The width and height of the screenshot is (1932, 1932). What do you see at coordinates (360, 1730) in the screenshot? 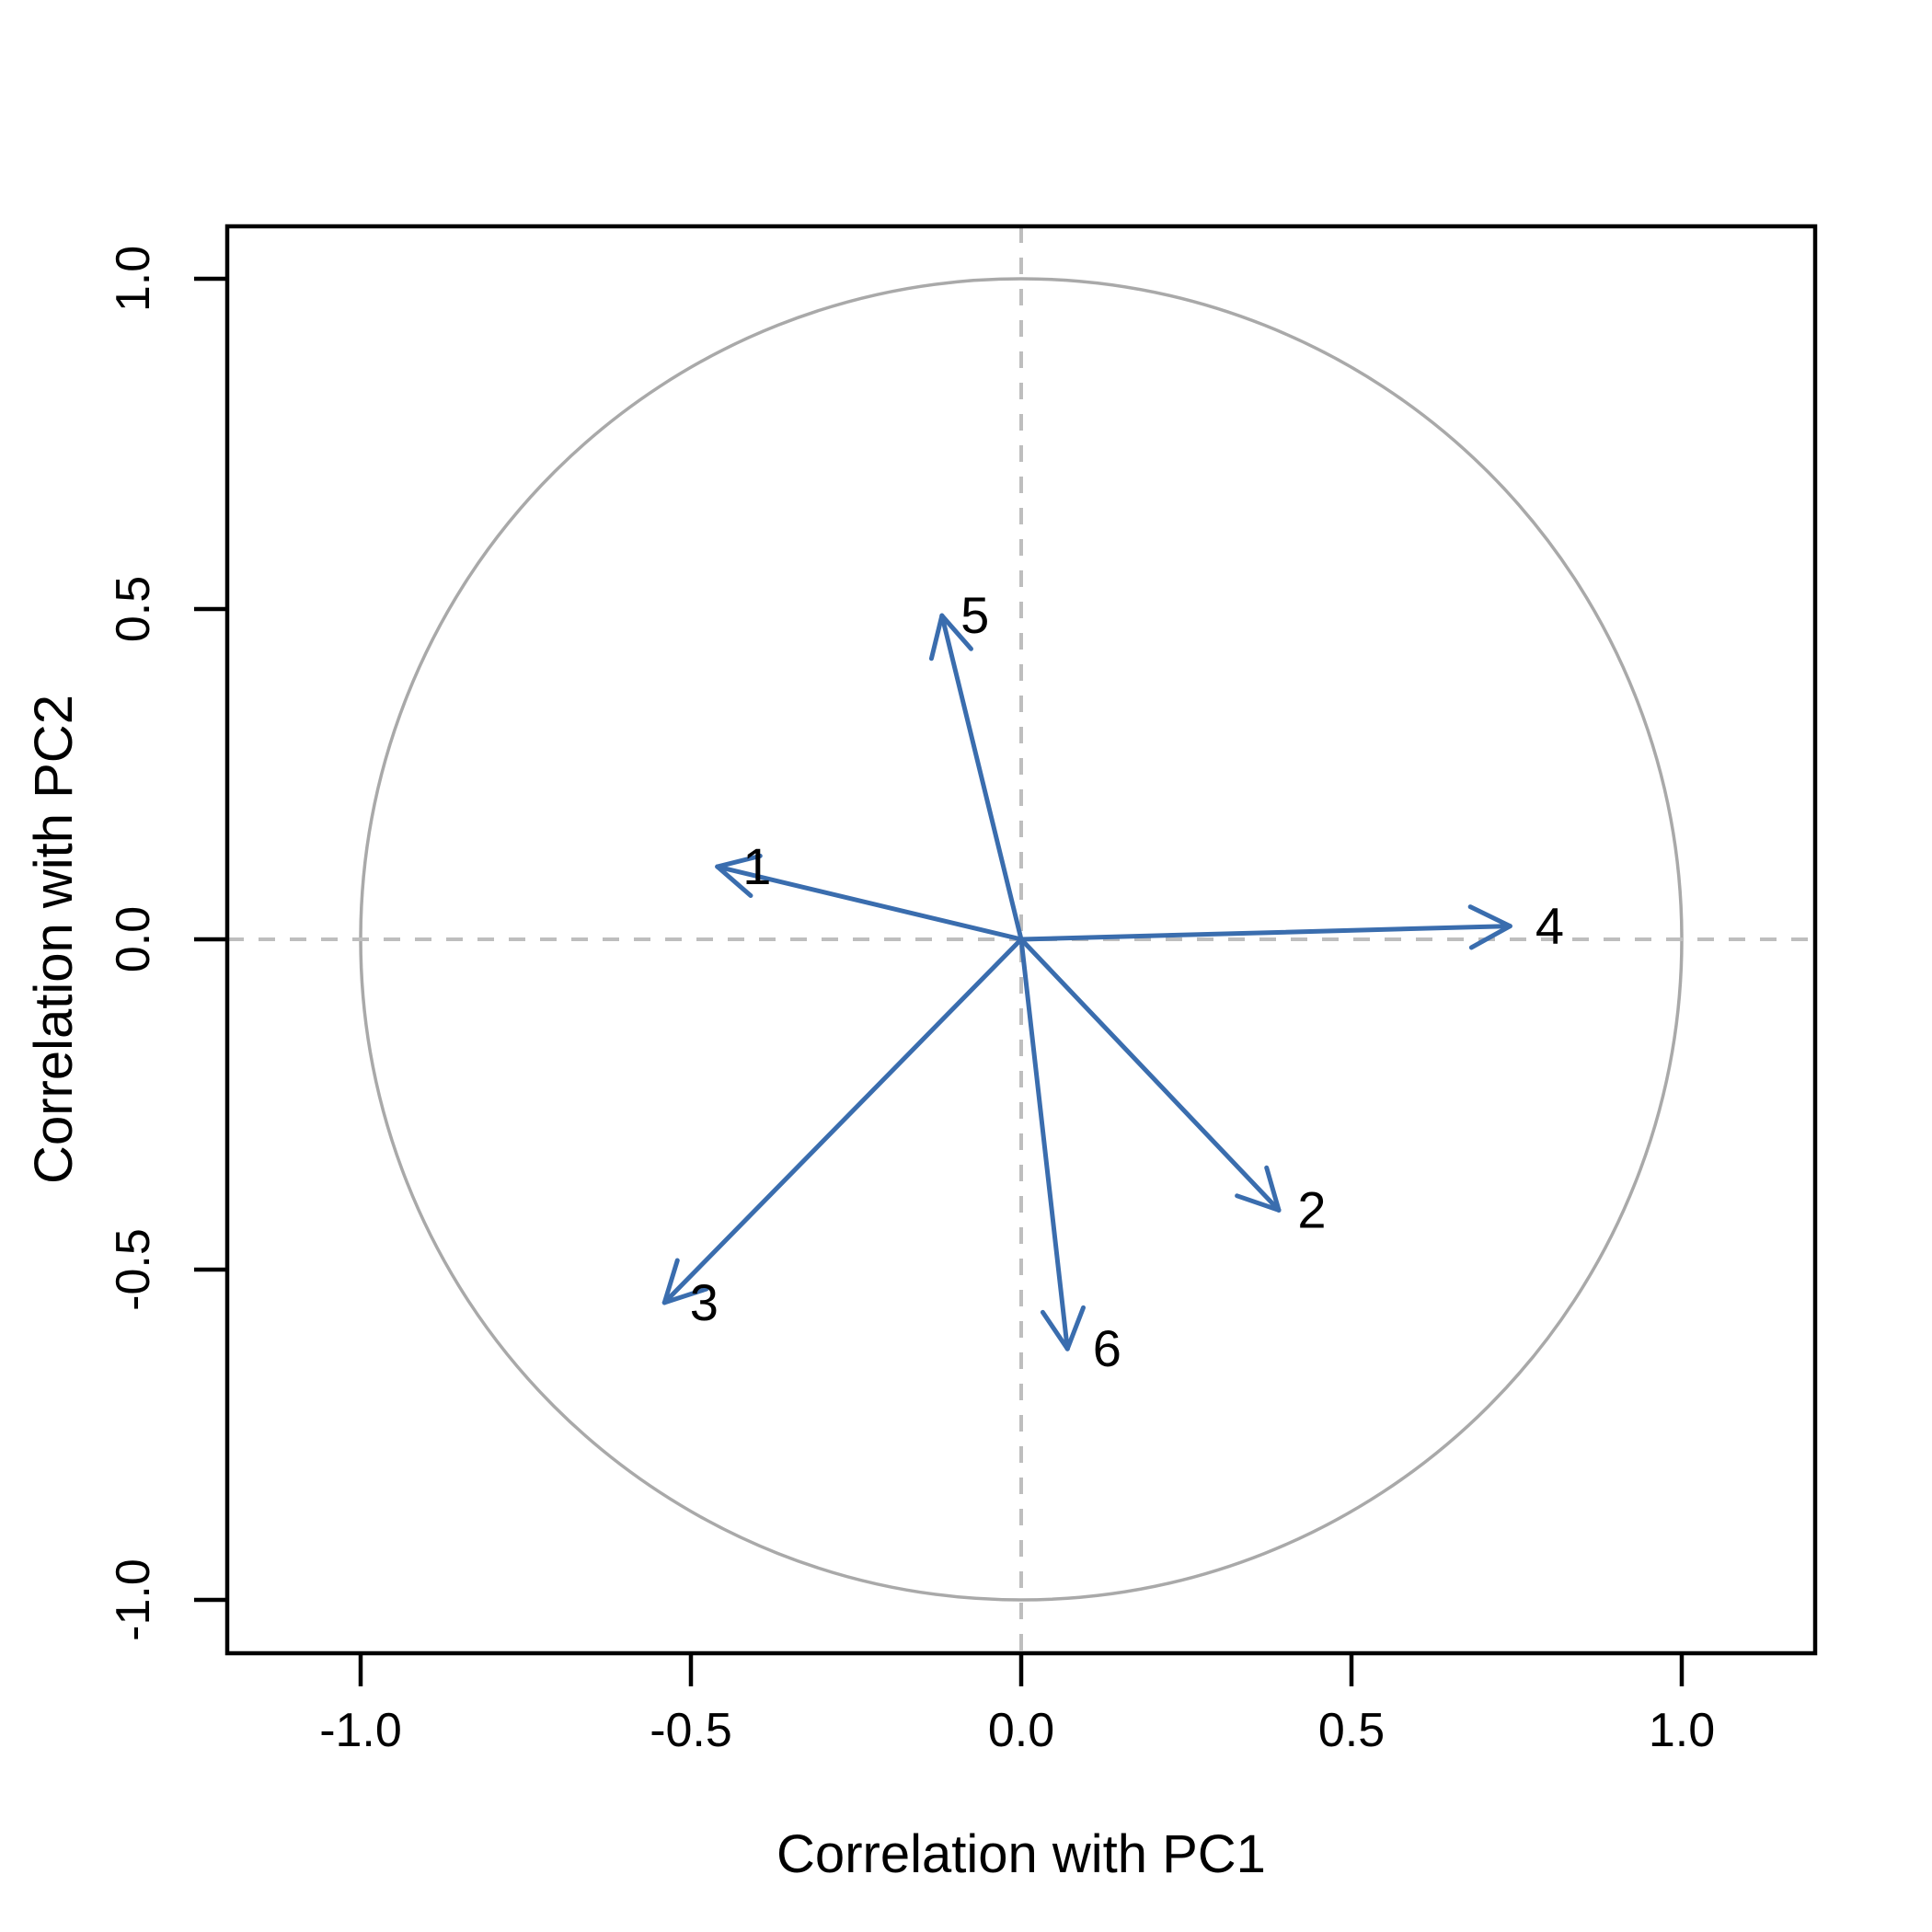
I see `x-tick-label-0: -1.0` at bounding box center [360, 1730].